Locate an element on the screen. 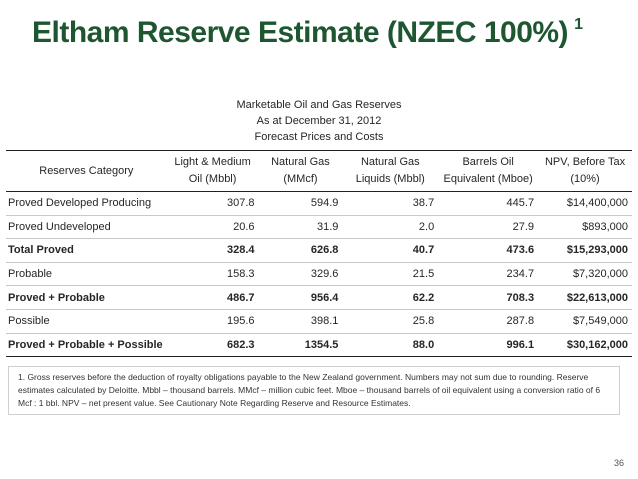 This screenshot has width=638, height=479. header-reserves-category: Reserves Category is located at coordinates (86, 171).